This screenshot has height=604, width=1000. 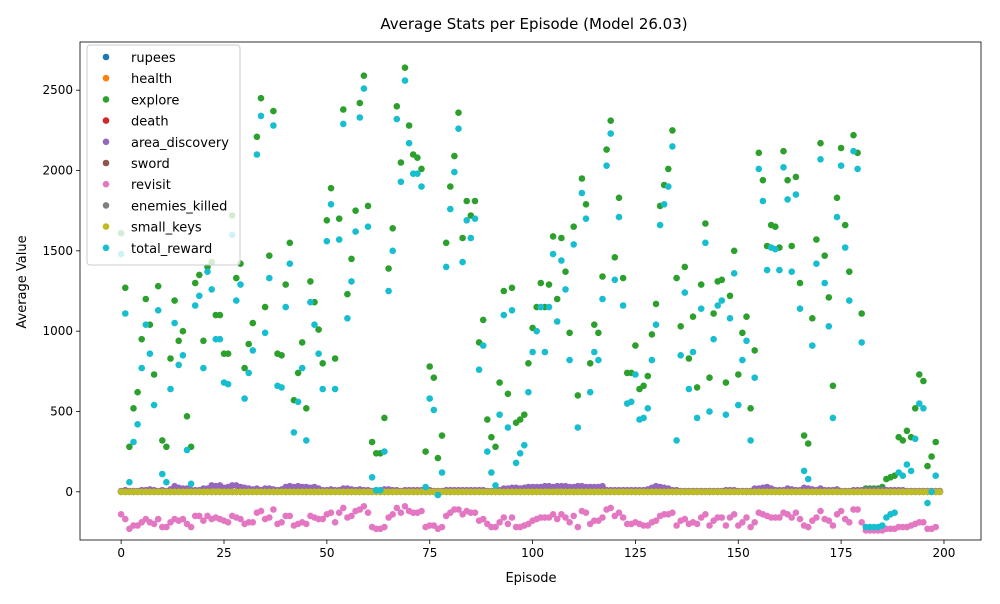 I want to click on x-tick-label: 0, so click(x=121, y=553).